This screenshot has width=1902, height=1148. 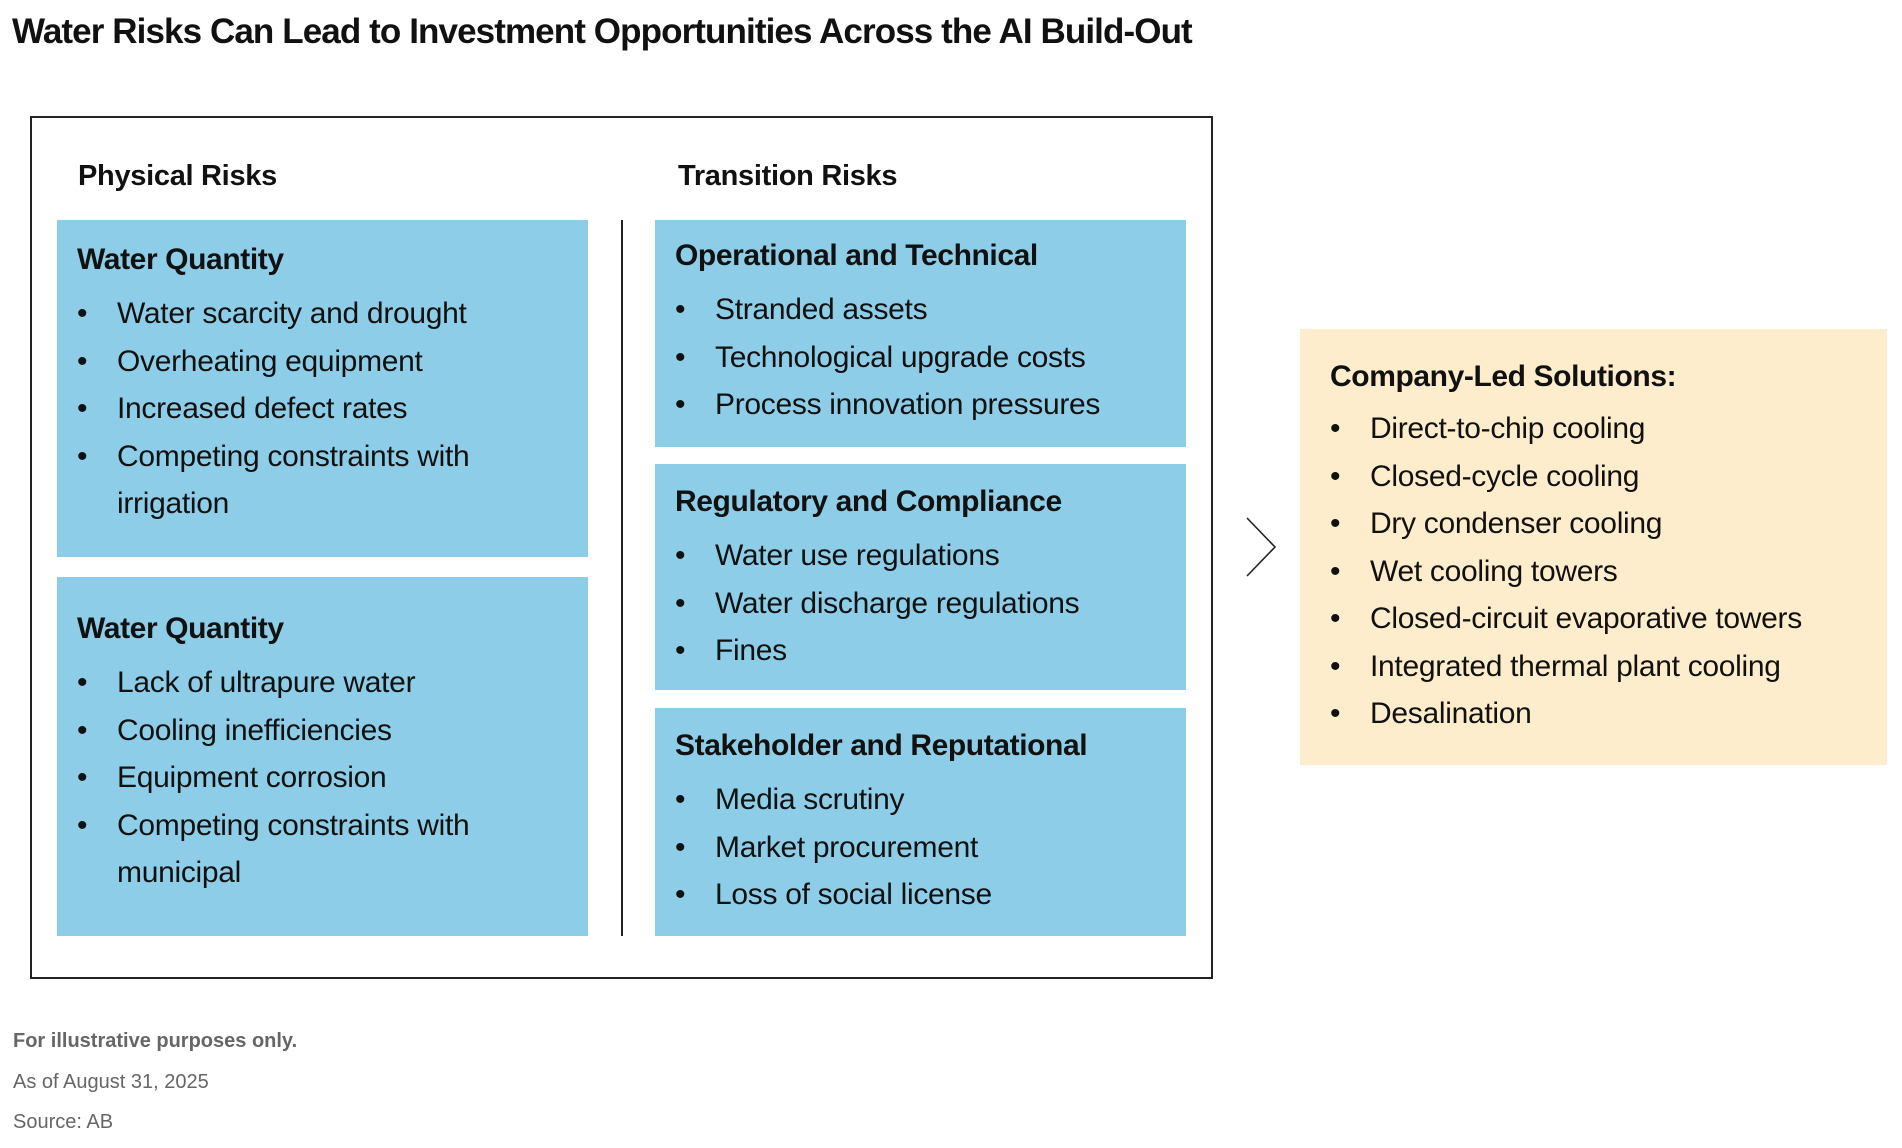 I want to click on footer-source: Source: AB, so click(x=63, y=1122).